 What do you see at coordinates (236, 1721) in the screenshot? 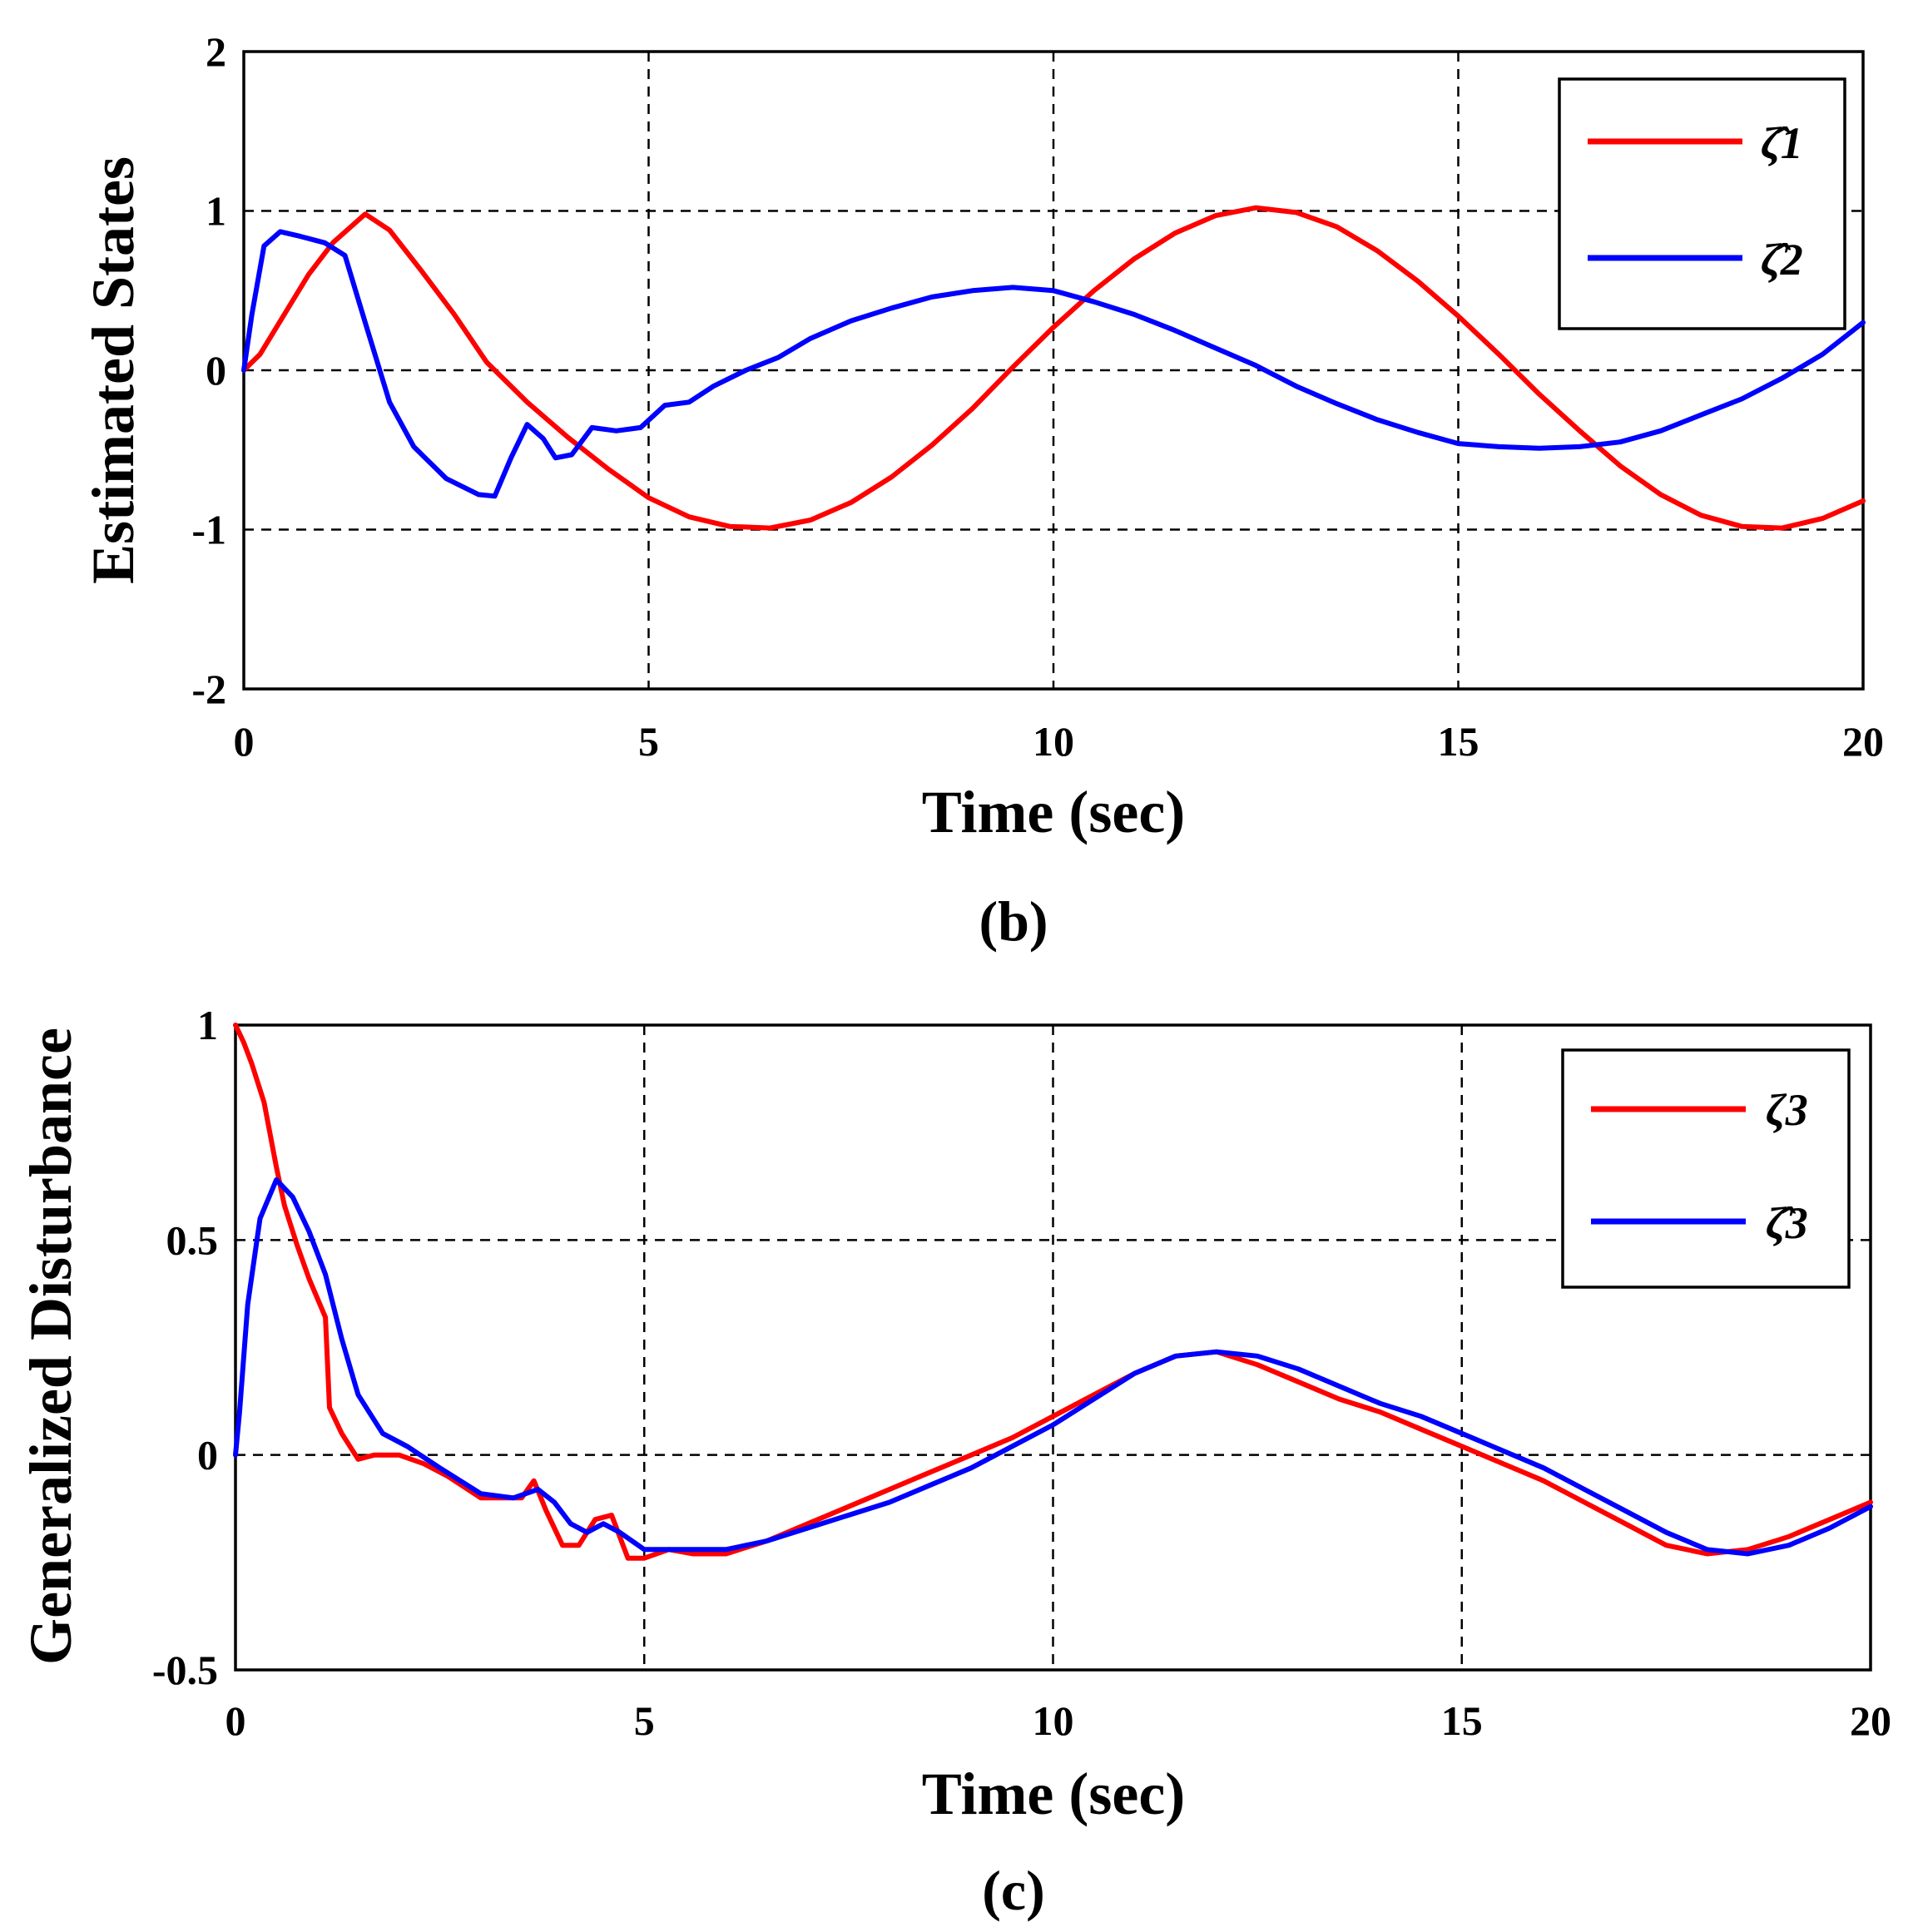
I see `x-tick-c-0: 0` at bounding box center [236, 1721].